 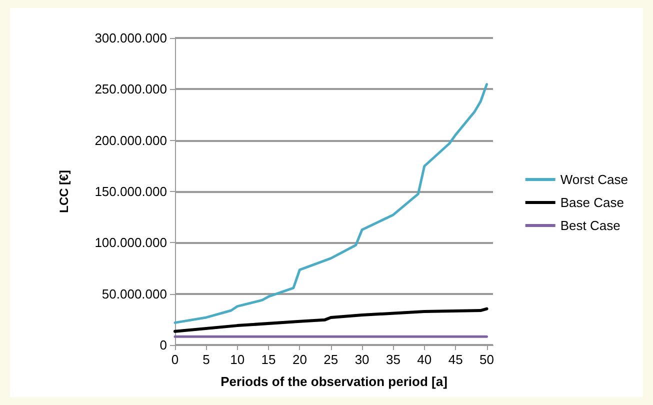 What do you see at coordinates (130, 242) in the screenshot?
I see `y-tick-label: 100.000.000` at bounding box center [130, 242].